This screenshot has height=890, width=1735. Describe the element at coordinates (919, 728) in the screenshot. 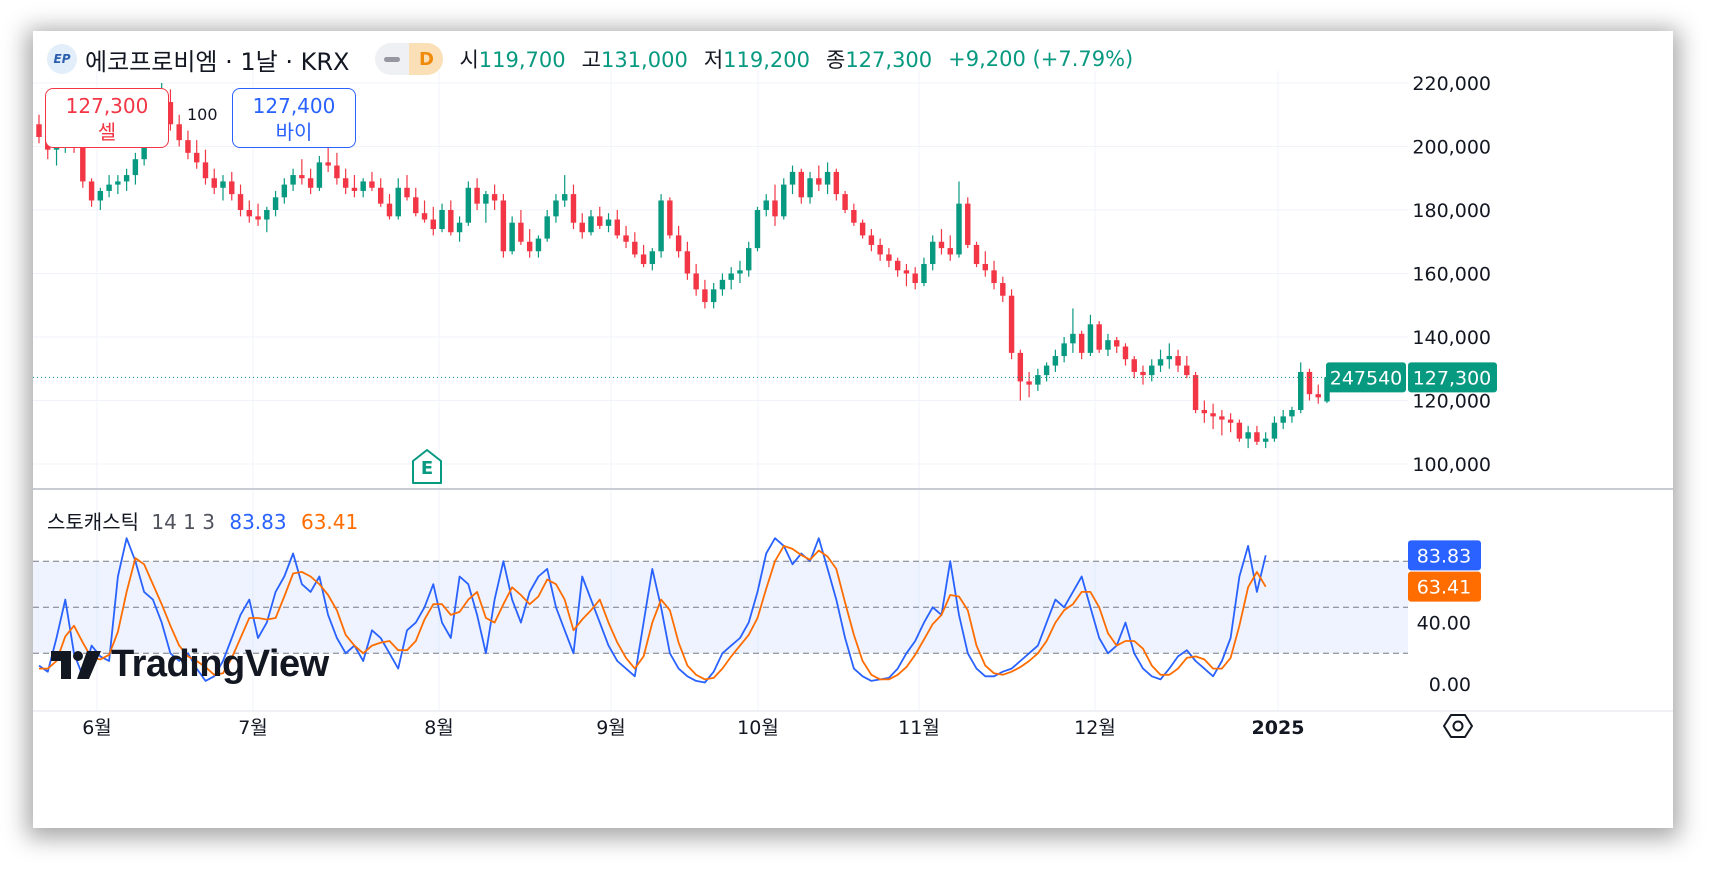

I see `time-axis-tick: 11월` at that location.